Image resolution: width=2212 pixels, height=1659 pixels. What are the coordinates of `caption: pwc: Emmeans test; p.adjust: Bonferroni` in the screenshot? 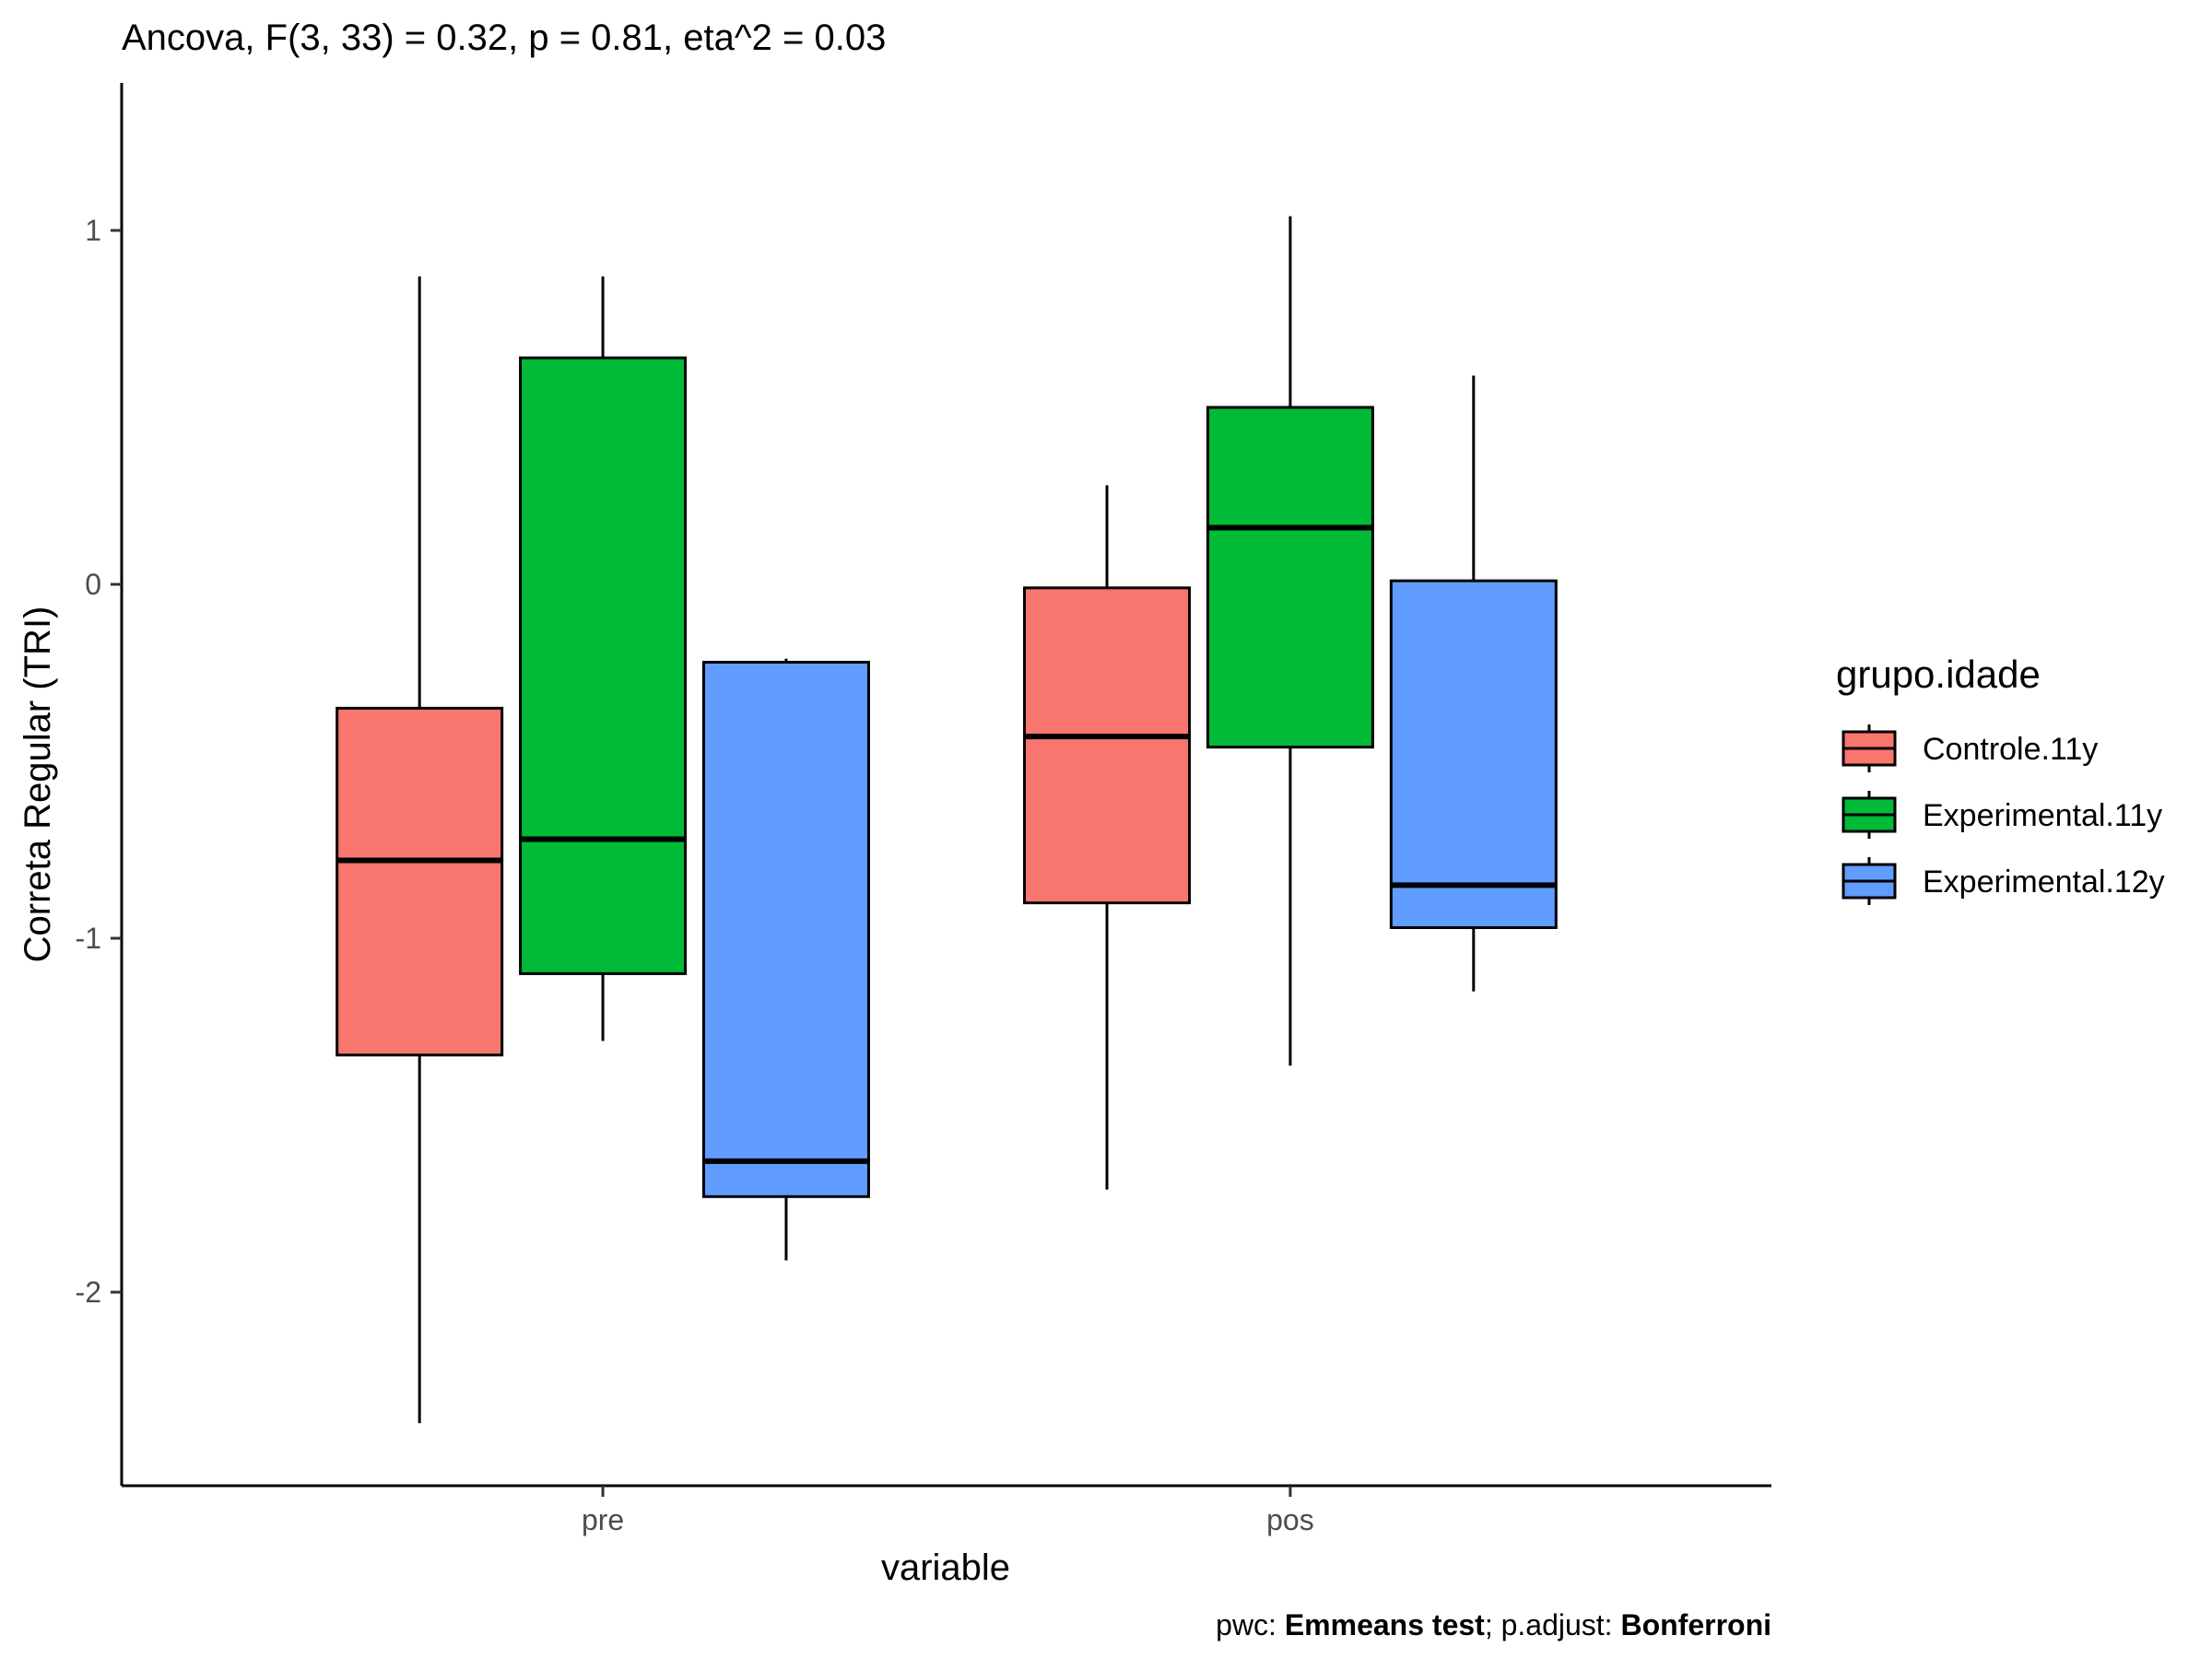 It's located at (1493, 1624).